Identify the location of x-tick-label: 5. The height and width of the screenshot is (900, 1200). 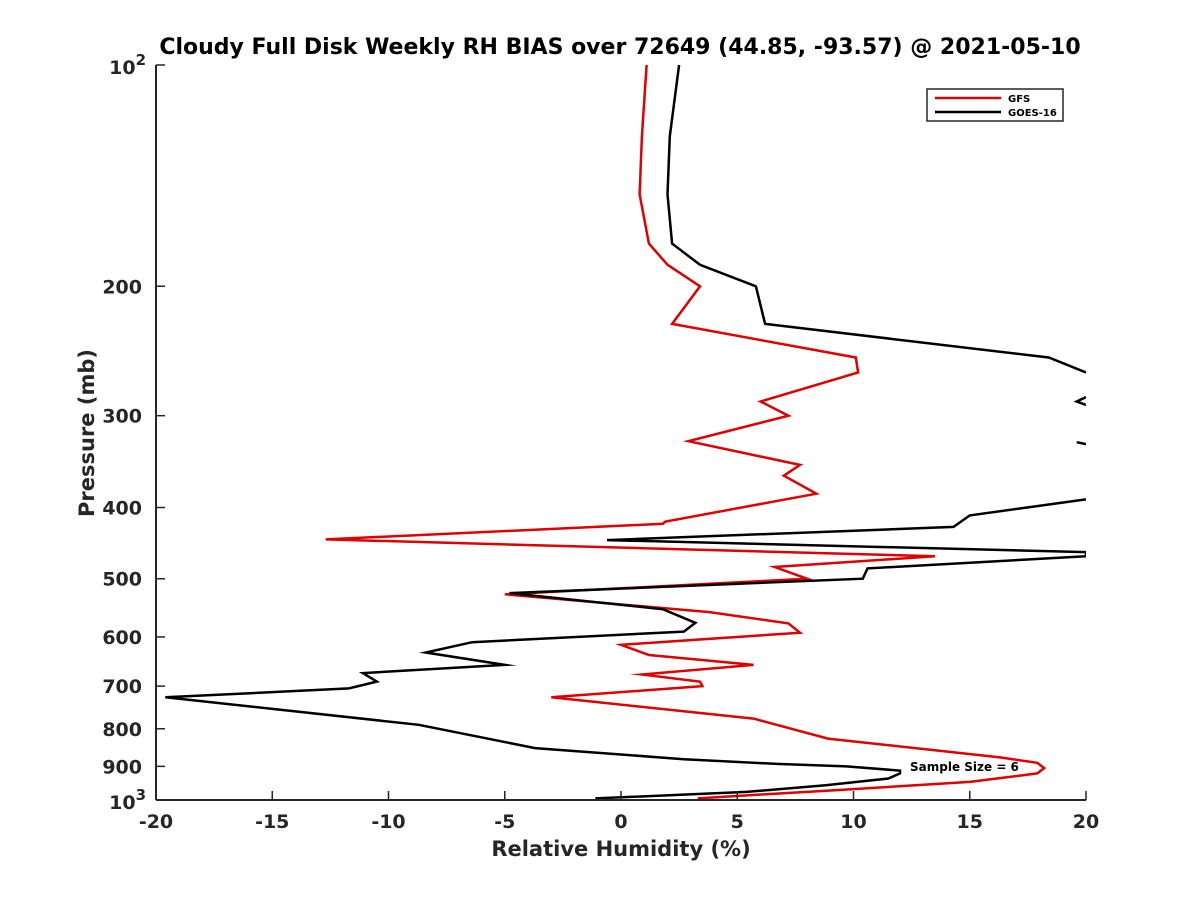
(737, 822).